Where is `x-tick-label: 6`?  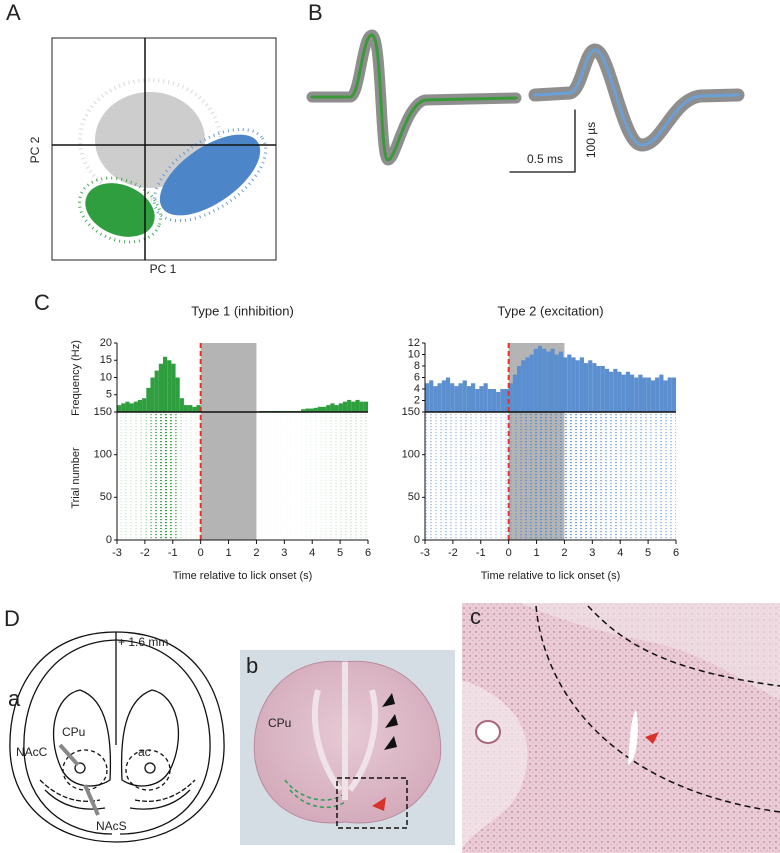 x-tick-label: 6 is located at coordinates (676, 553).